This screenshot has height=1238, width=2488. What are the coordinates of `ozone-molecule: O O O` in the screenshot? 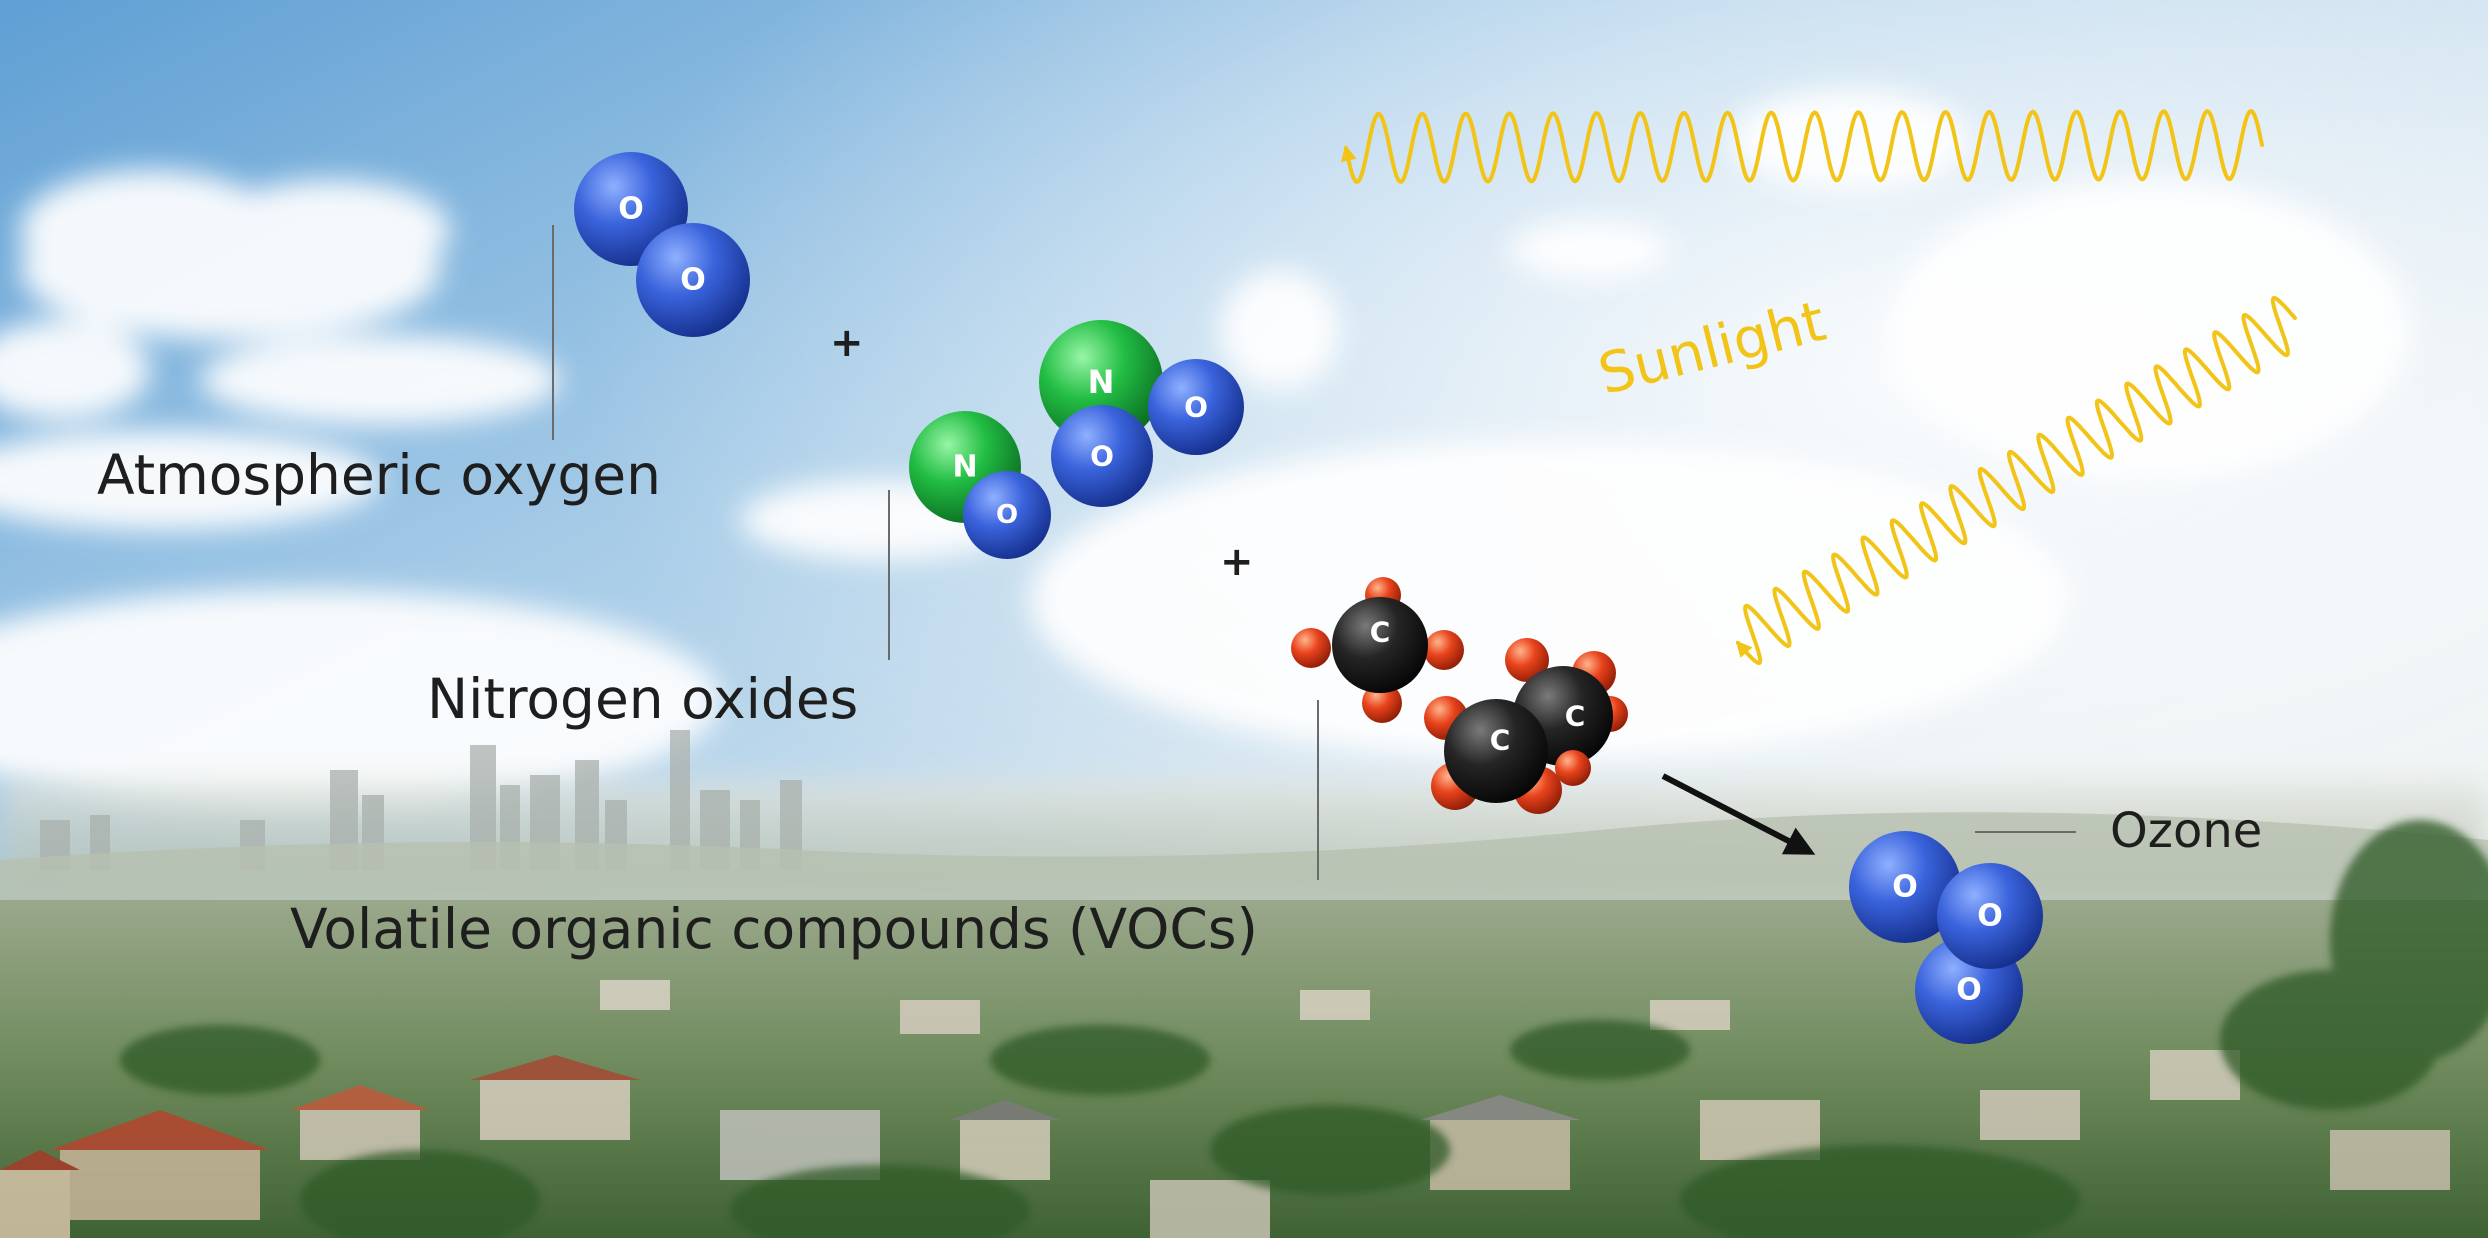 It's located at (1946, 937).